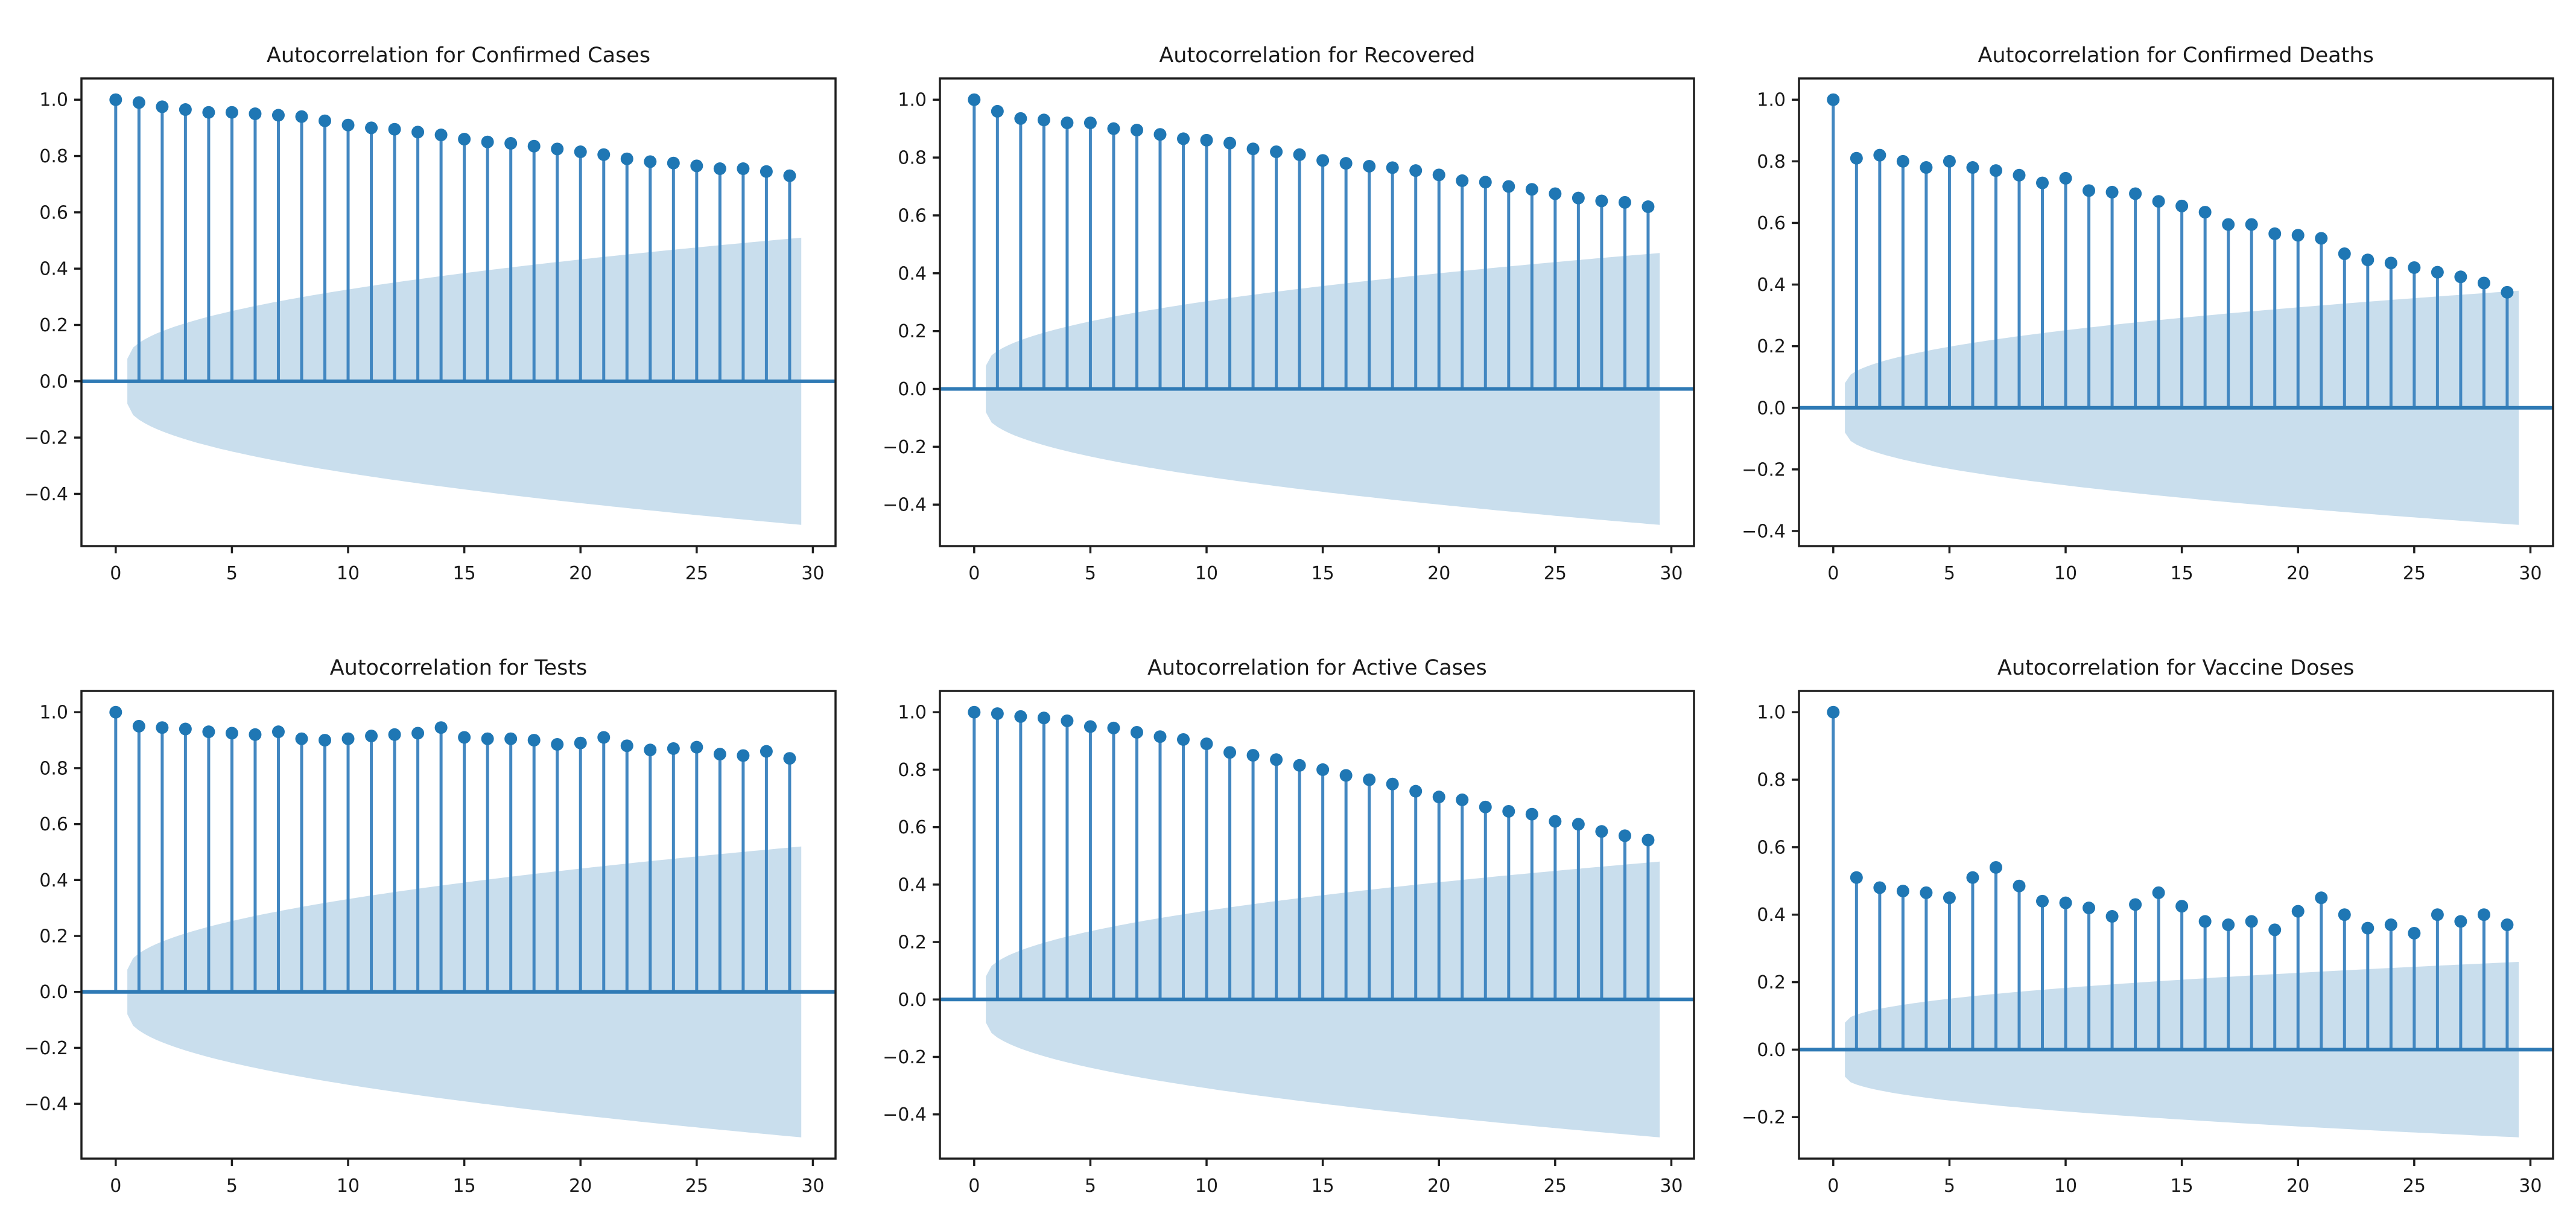 The image size is (2576, 1225). What do you see at coordinates (2148, 943) in the screenshot?
I see `acf-plot-vaccine-doses: −0.2 0.0 0.2 0.4 0.6 0.8 1.0 0 5 10 15 20 25 30` at bounding box center [2148, 943].